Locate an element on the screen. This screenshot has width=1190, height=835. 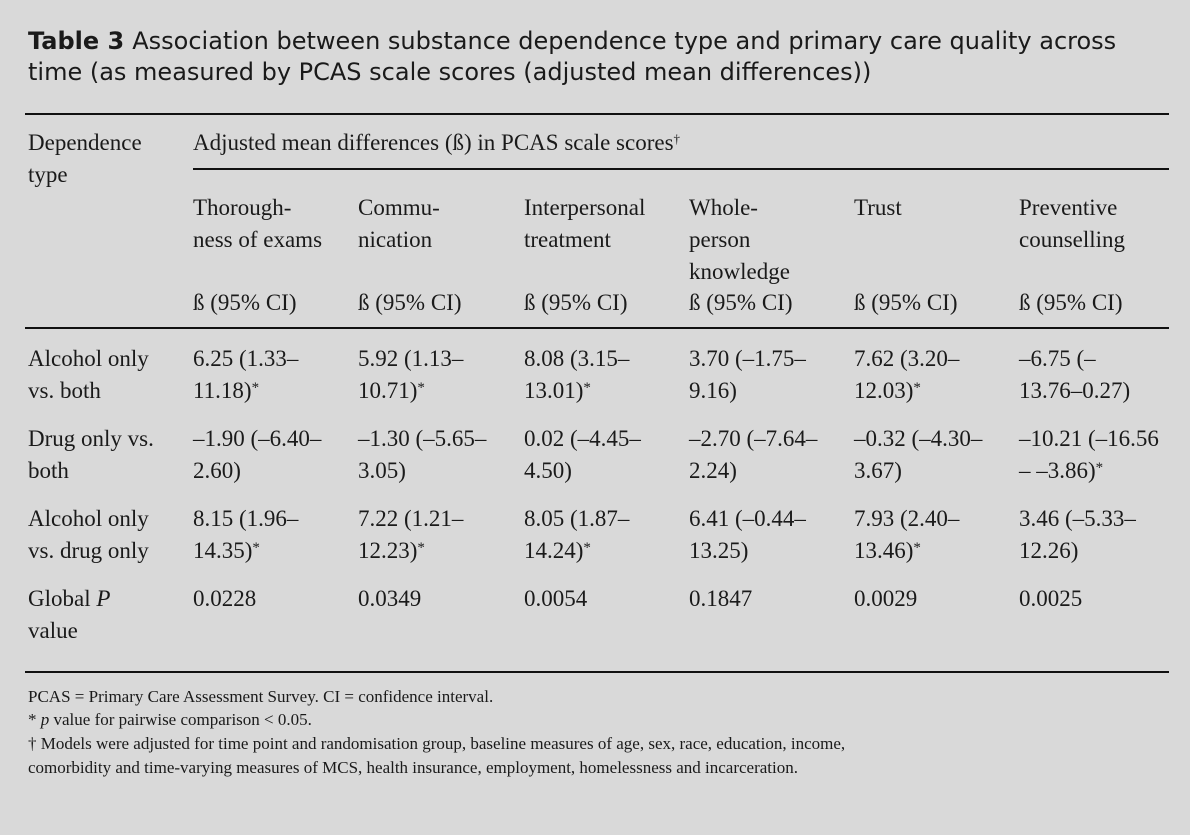
cell-value: 11.18) is located at coordinates (222, 390).